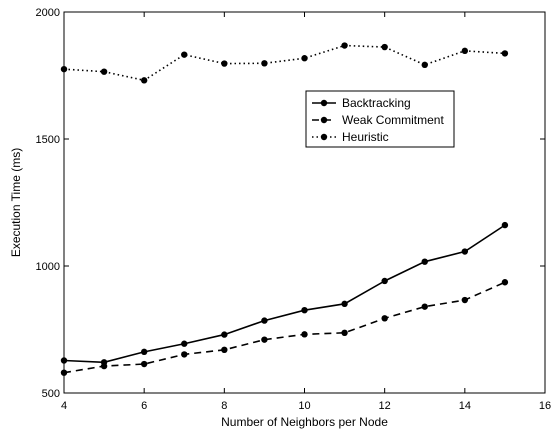  I want to click on legend-label: Heuristic, so click(365, 137).